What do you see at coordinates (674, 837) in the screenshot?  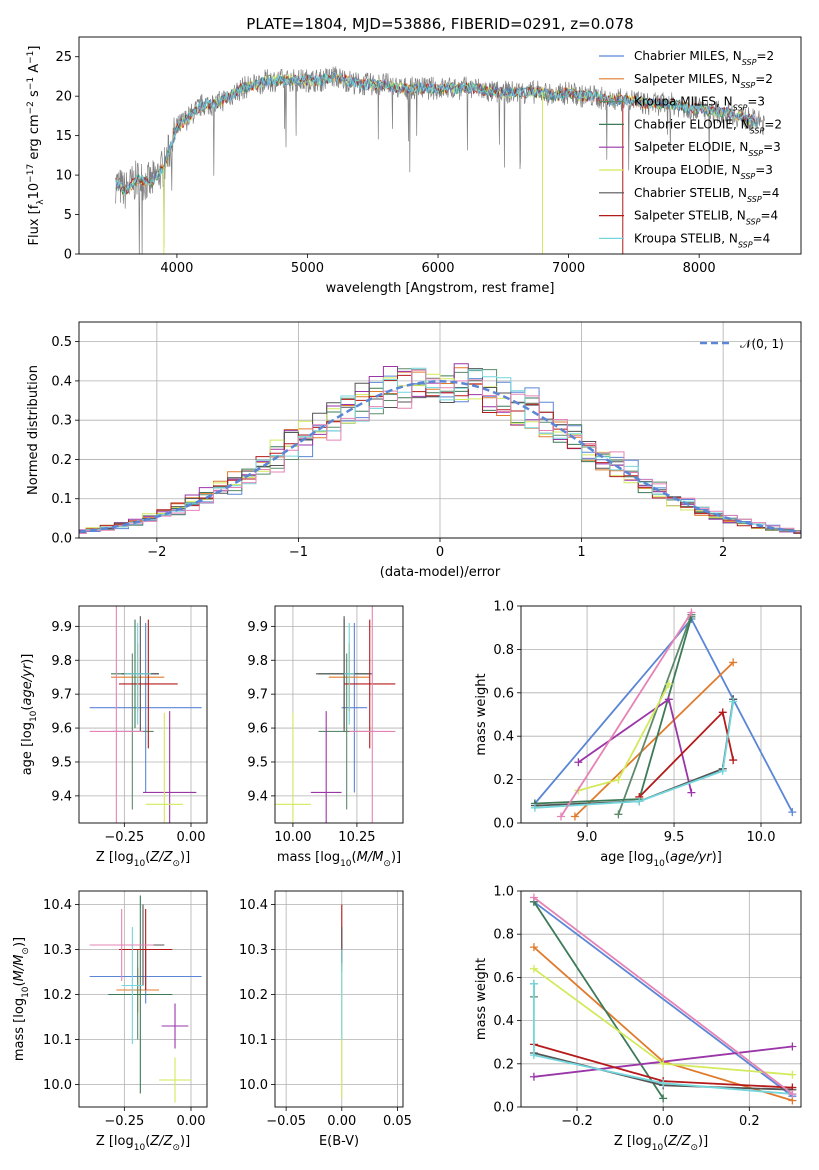 I see `x-tick-label: 9.5` at bounding box center [674, 837].